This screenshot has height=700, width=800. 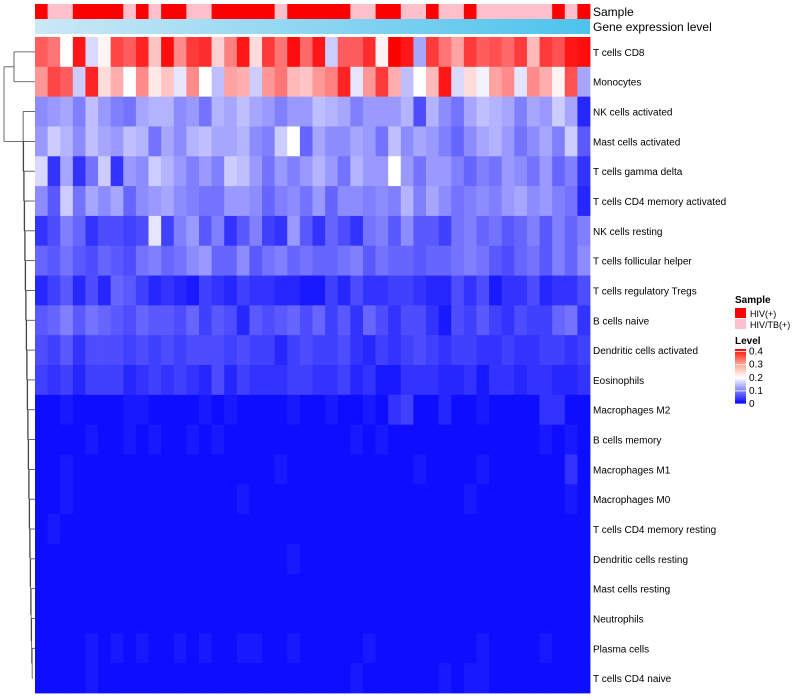 What do you see at coordinates (636, 142) in the screenshot?
I see `row-label: Mast cells activated` at bounding box center [636, 142].